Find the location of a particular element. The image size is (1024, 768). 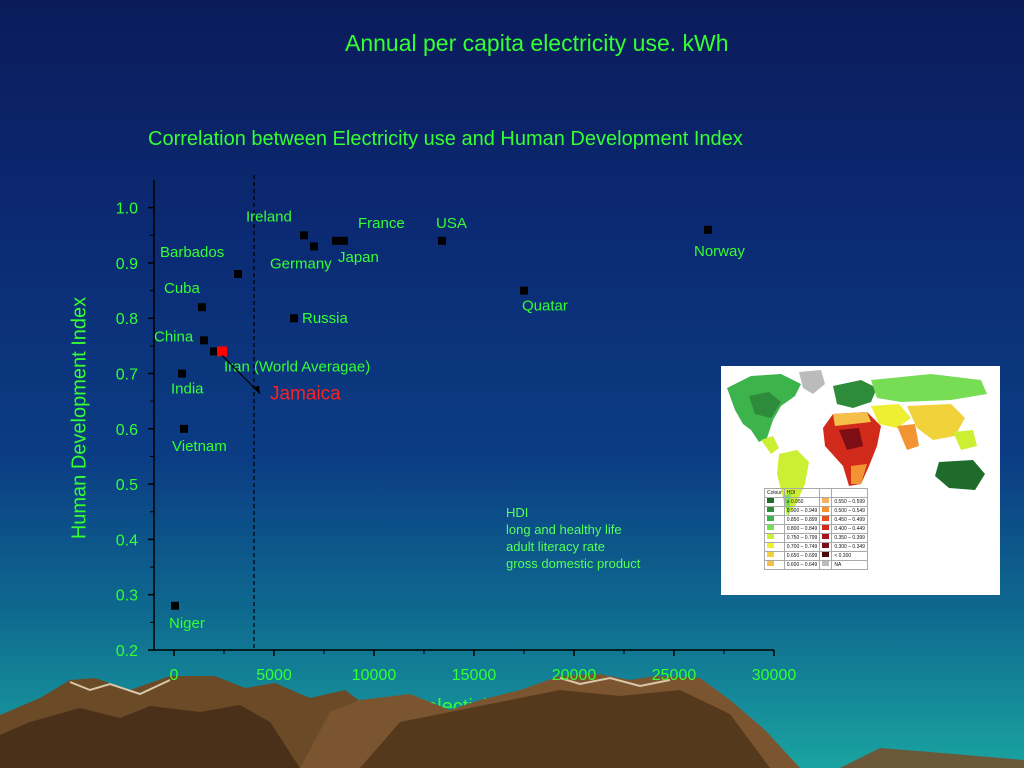

legend-range: 0.500 – 0.549 is located at coordinates (849, 511).